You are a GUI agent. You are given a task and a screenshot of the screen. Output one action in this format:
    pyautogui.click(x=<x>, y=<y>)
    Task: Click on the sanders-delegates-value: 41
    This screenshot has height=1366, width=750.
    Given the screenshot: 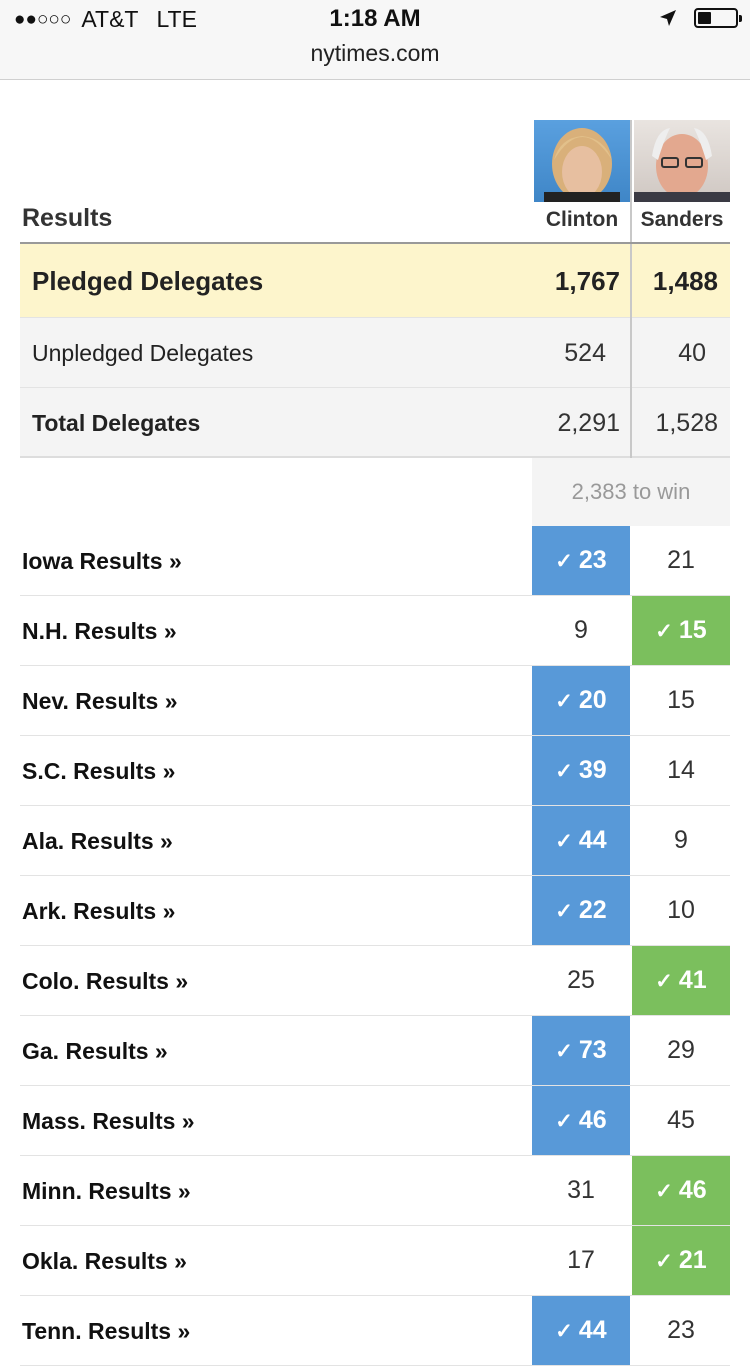 What is the action you would take?
    pyautogui.click(x=692, y=980)
    